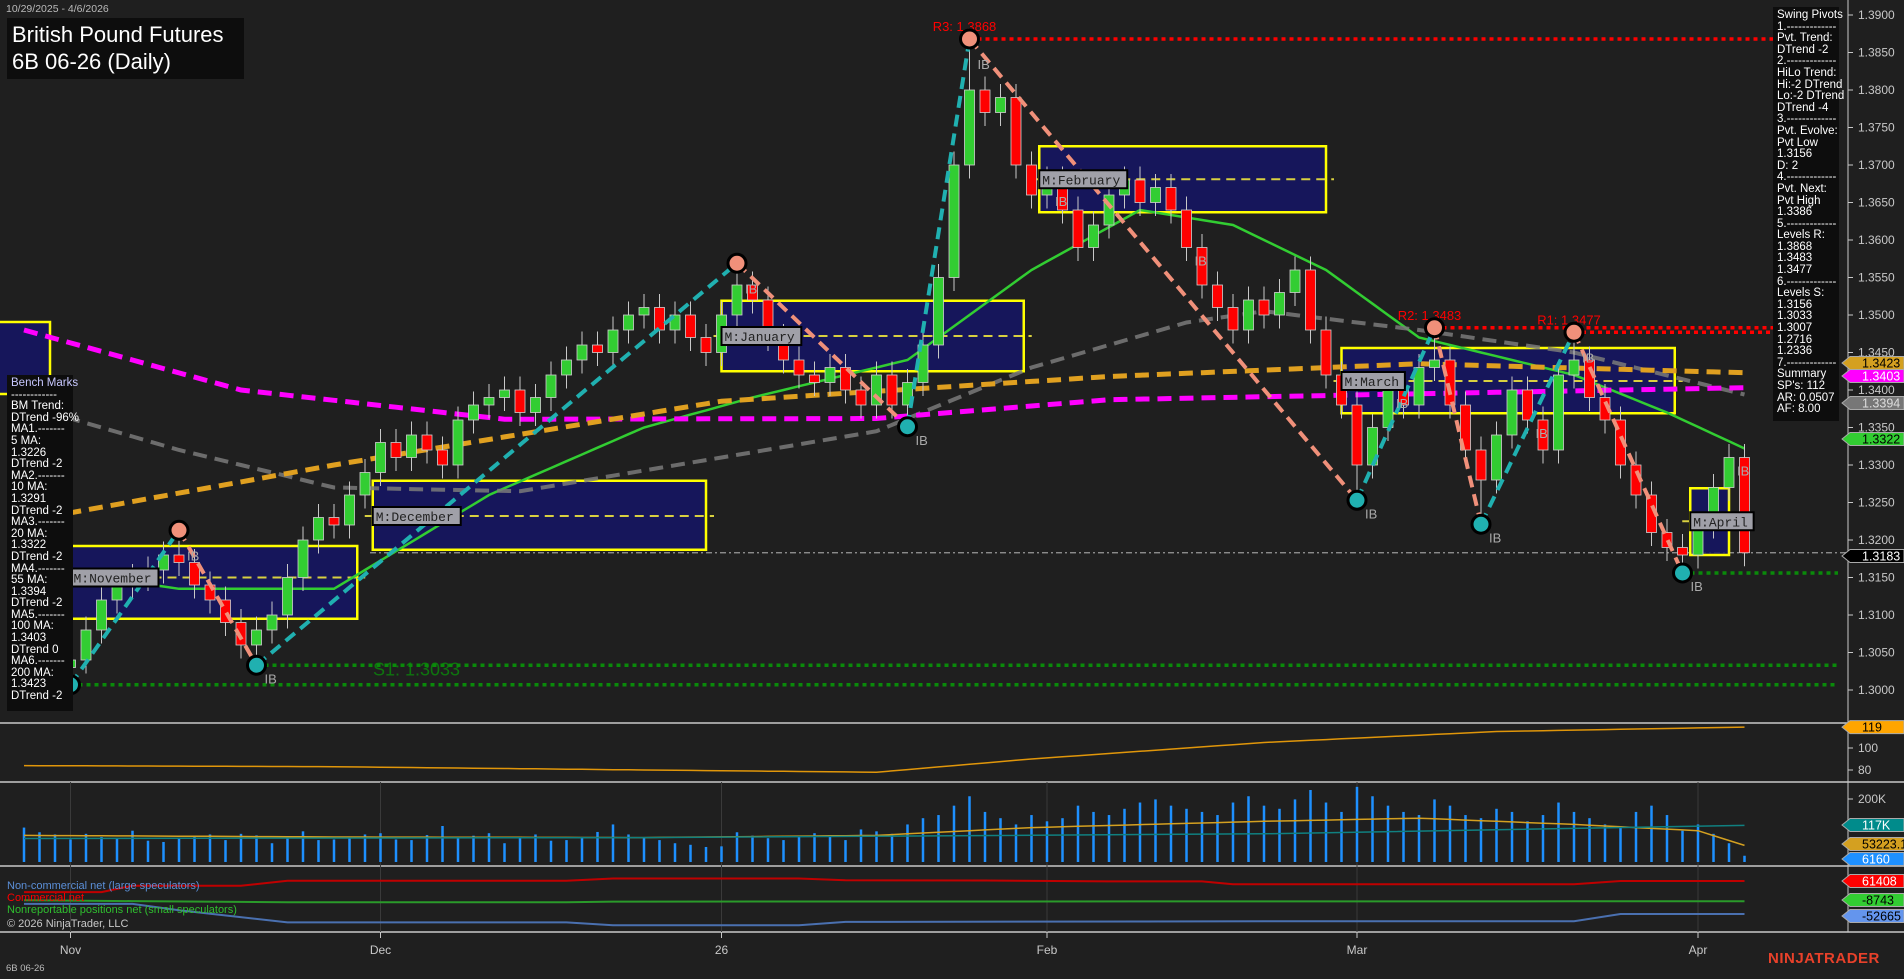  Describe the element at coordinates (1795, 154) in the screenshot. I see `info-line: 1.3156` at that location.